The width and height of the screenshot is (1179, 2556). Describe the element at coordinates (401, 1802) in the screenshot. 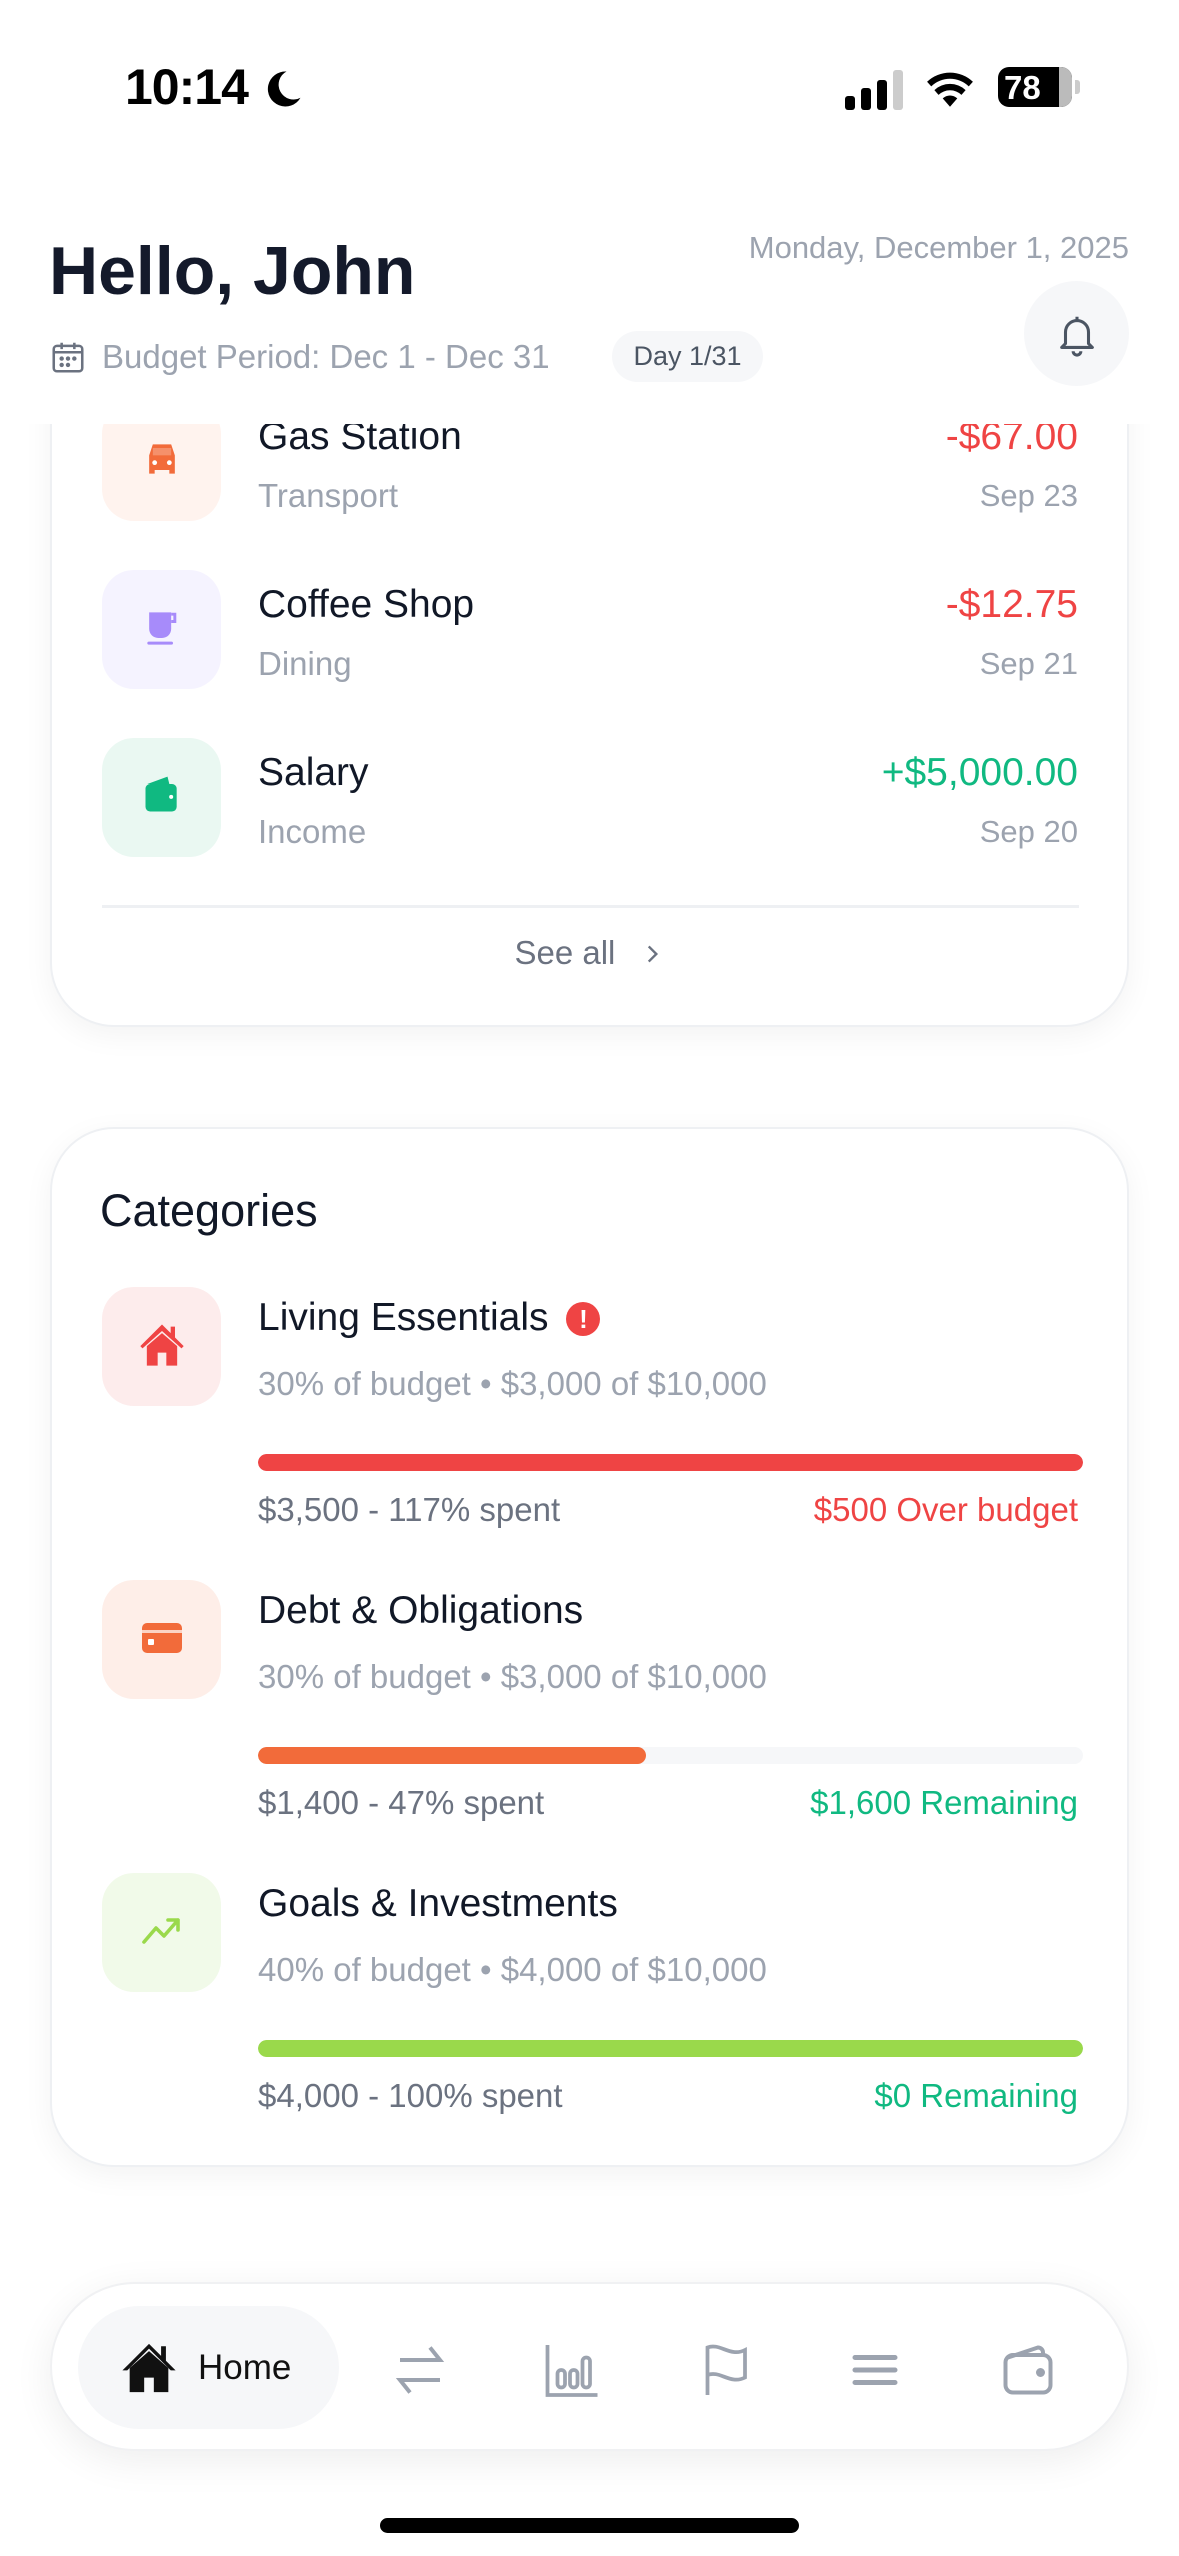

I see `category-spent: $1,400 - 47% spent` at that location.